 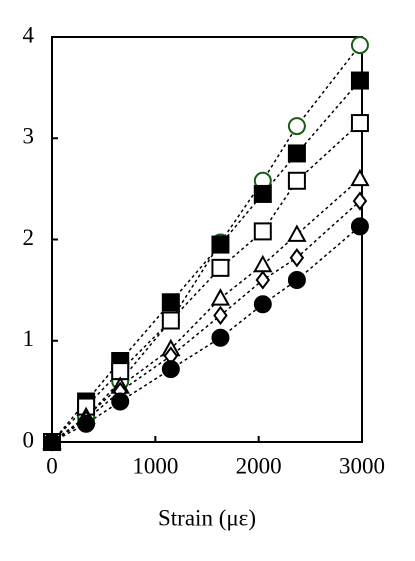 I want to click on y-tick-label: 4, so click(x=29, y=34).